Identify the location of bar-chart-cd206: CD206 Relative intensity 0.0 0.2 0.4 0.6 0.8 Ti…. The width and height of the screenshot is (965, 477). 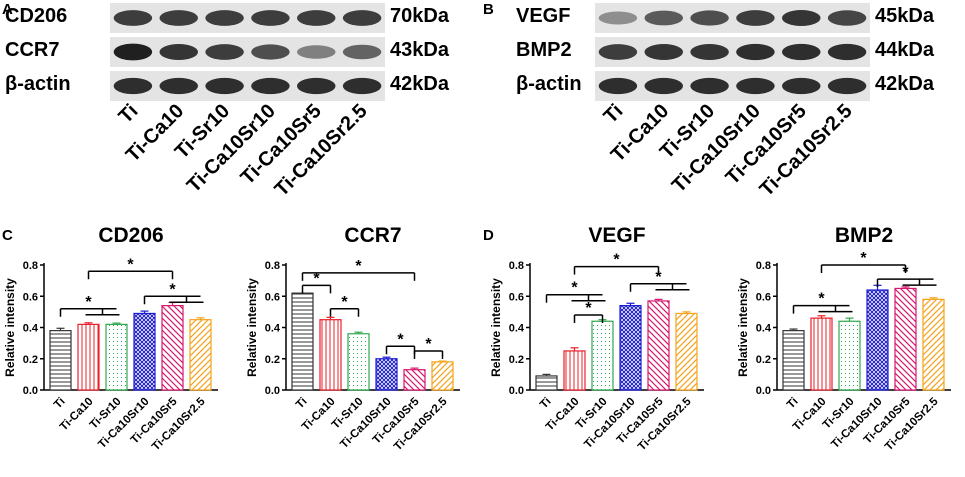
(110, 338).